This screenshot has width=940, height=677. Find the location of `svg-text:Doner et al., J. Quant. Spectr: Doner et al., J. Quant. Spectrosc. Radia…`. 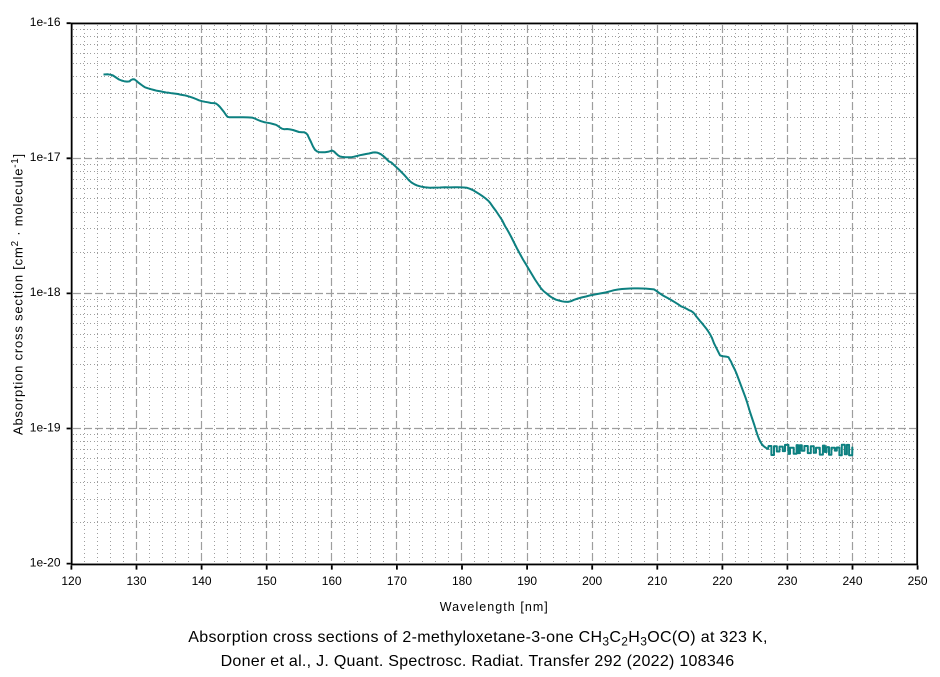

svg-text:Doner et al., J. Quant. Spectr: Doner et al., J. Quant. Spectrosc. Radia… is located at coordinates (478, 661).